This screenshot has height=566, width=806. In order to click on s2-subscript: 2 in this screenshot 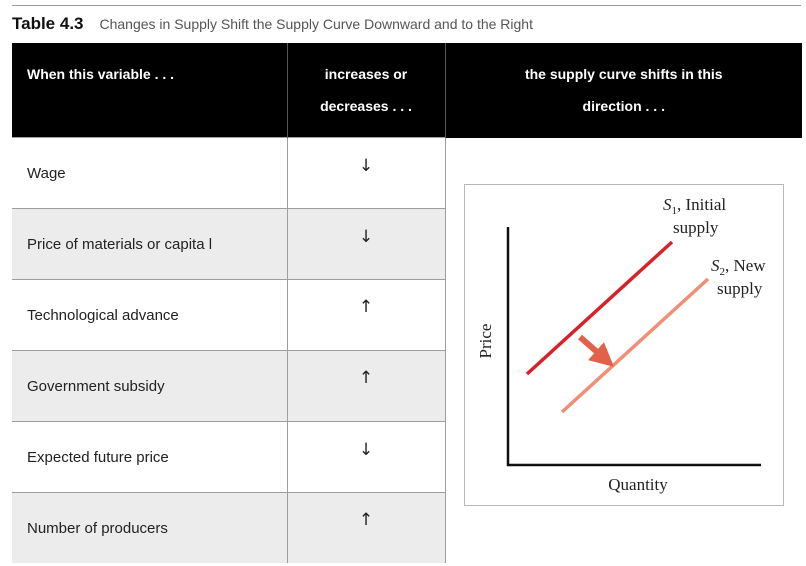, I will do `click(723, 272)`.